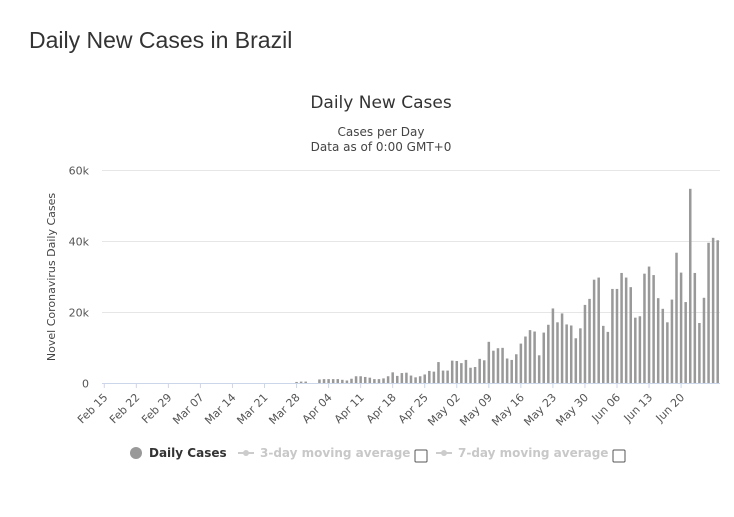 This screenshot has width=734, height=517. I want to click on legend-item-daily-cases: Daily Cases, so click(178, 453).